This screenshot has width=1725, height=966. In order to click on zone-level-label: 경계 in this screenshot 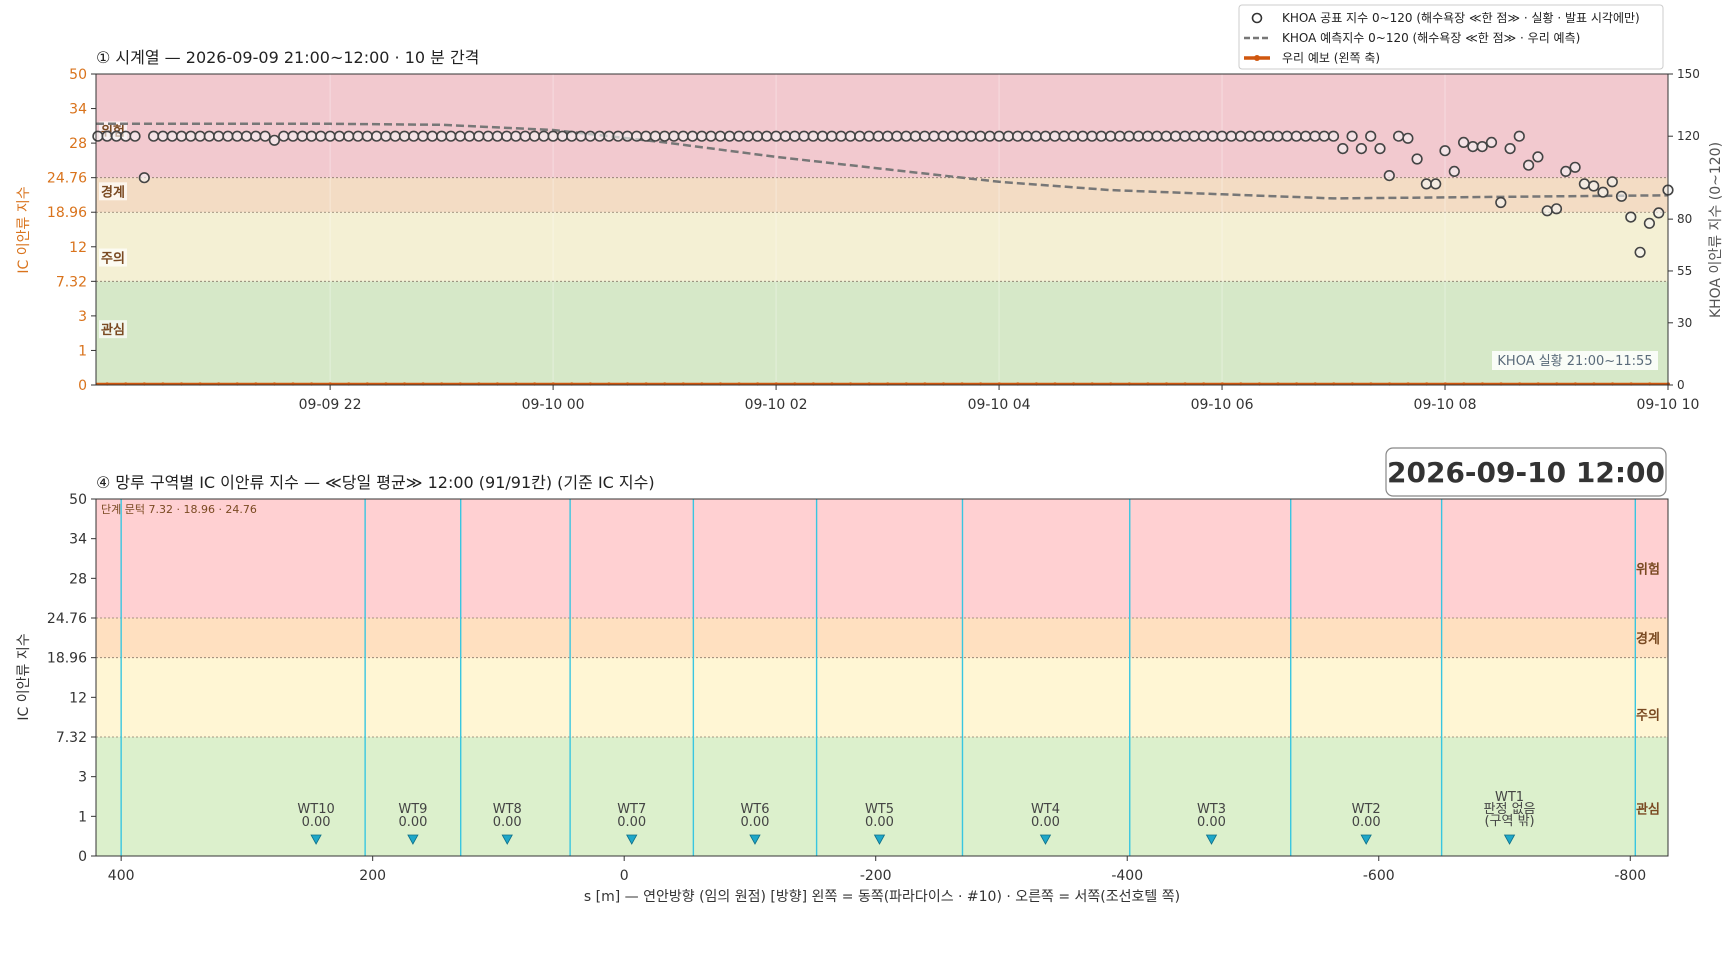, I will do `click(1648, 639)`.